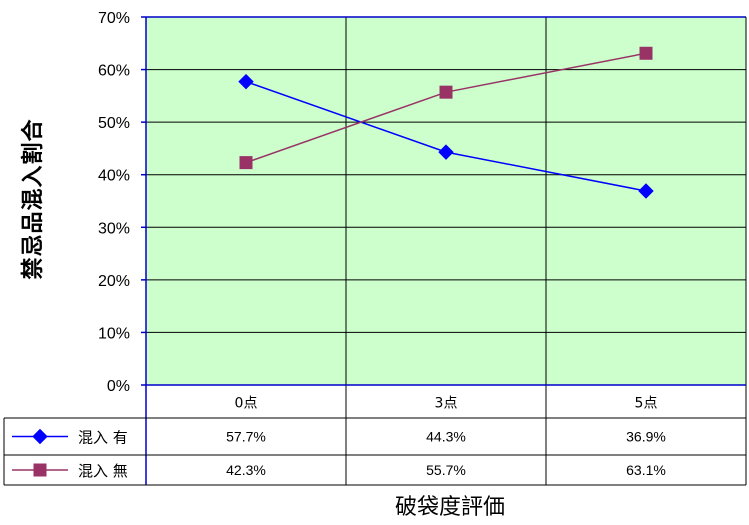 This screenshot has height=525, width=749. I want to click on x-category-label: 0点, so click(246, 404).